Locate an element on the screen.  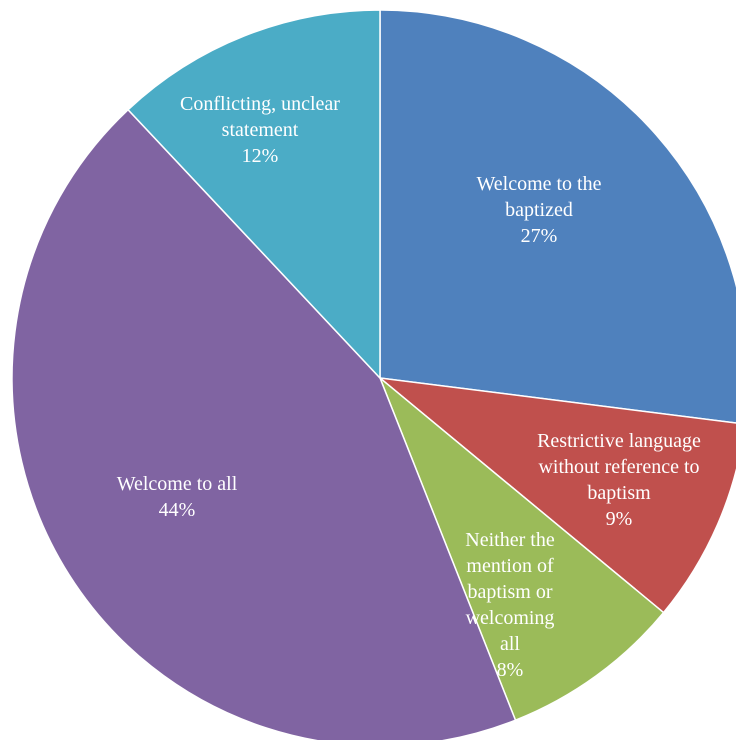
percent-label: 12% is located at coordinates (260, 156).